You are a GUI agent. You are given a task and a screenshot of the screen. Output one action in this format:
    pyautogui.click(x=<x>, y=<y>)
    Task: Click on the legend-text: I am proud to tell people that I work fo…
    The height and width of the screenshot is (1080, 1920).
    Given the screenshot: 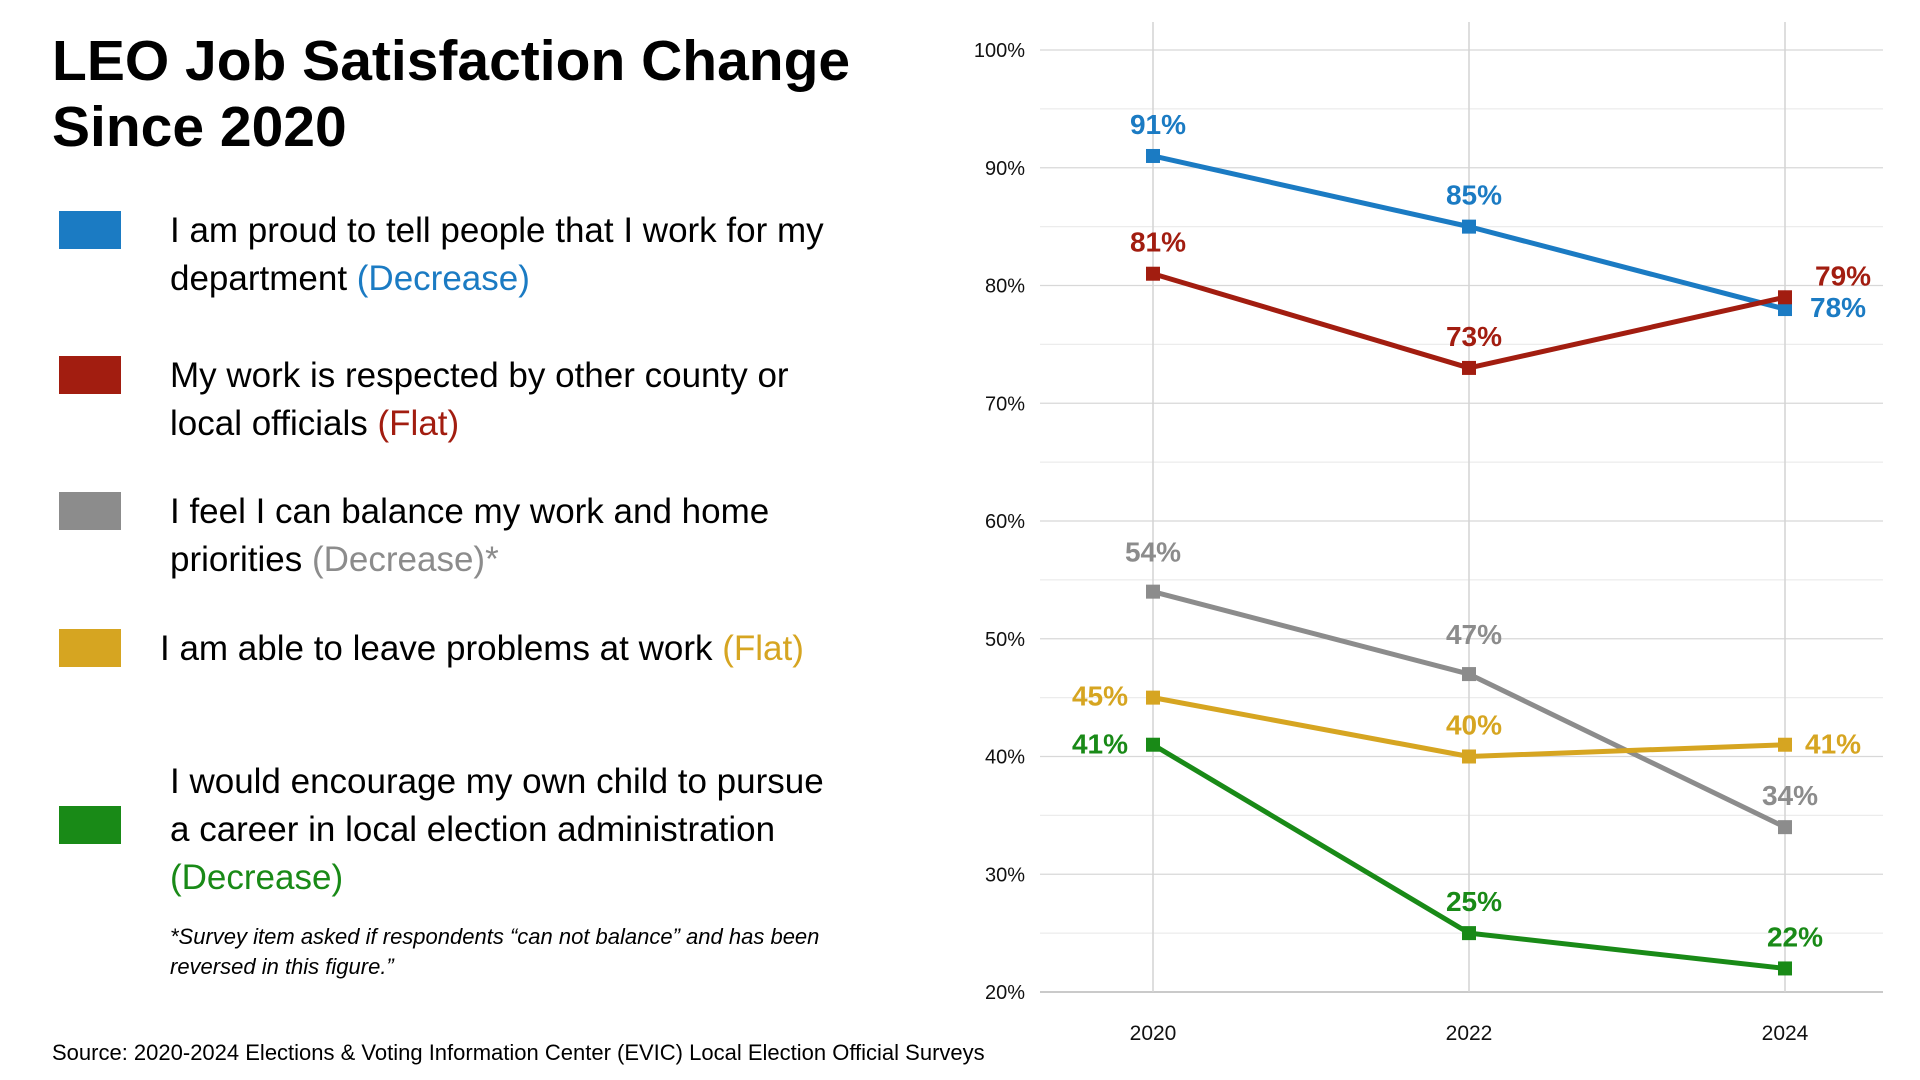 What is the action you would take?
    pyautogui.click(x=497, y=254)
    